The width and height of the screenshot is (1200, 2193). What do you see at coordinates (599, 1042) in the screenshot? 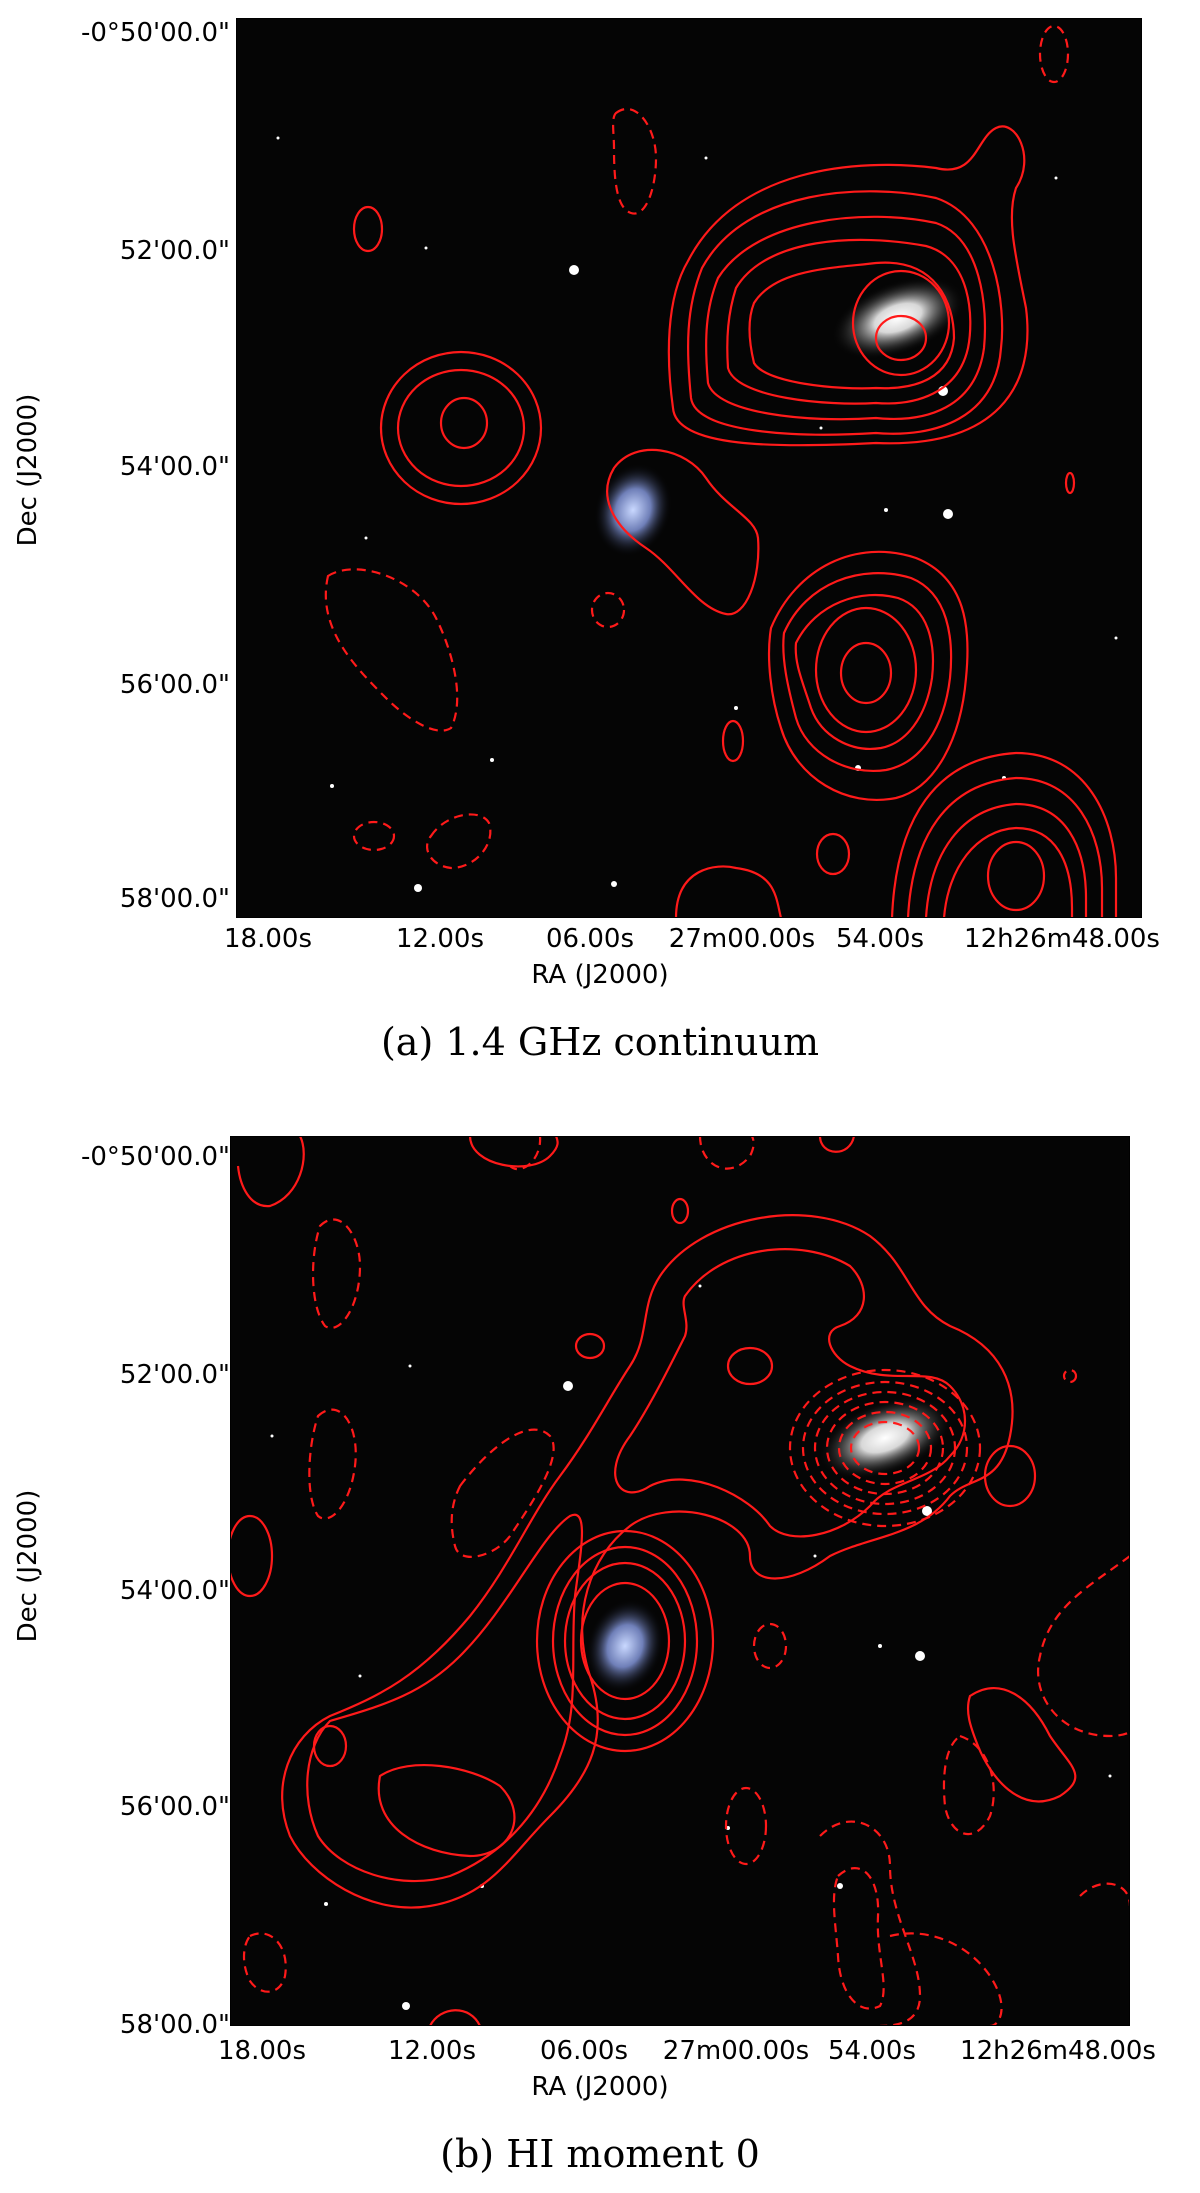
I see `panel-caption: (a) 1.4 GHz continuum` at bounding box center [599, 1042].